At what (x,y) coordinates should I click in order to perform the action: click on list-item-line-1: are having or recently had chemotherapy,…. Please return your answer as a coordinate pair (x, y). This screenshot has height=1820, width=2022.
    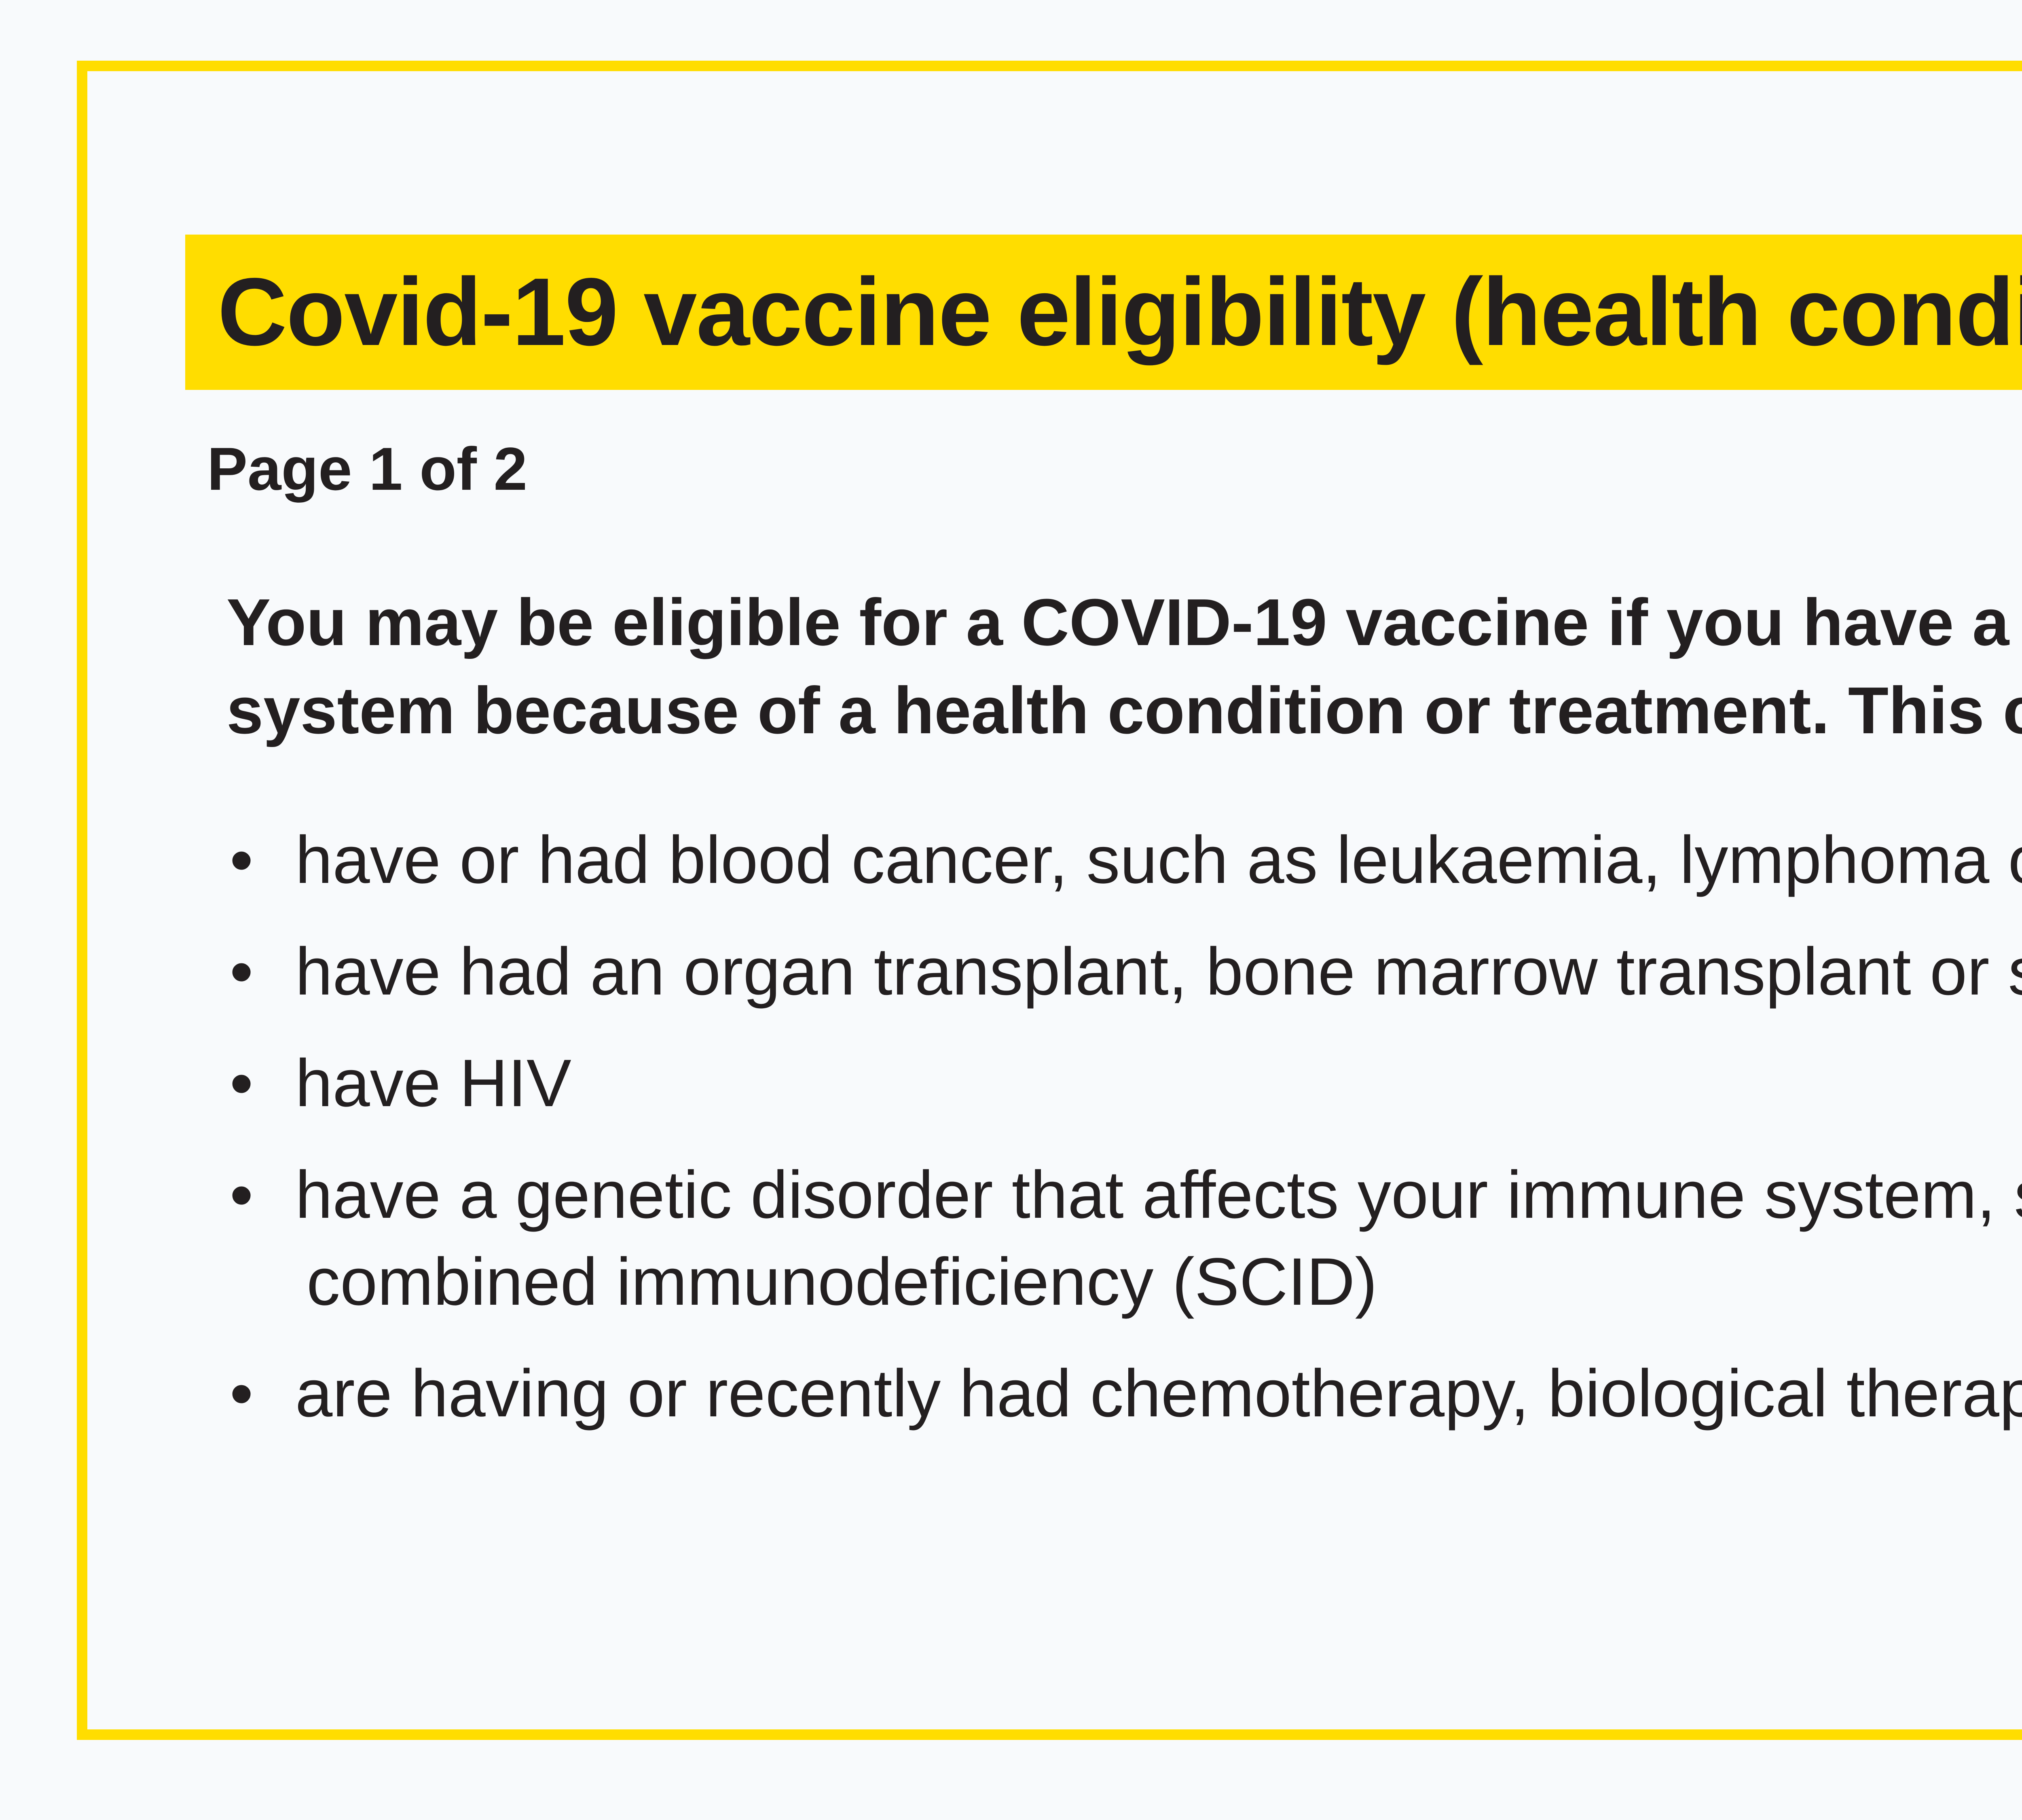
    Looking at the image, I should click on (1158, 1393).